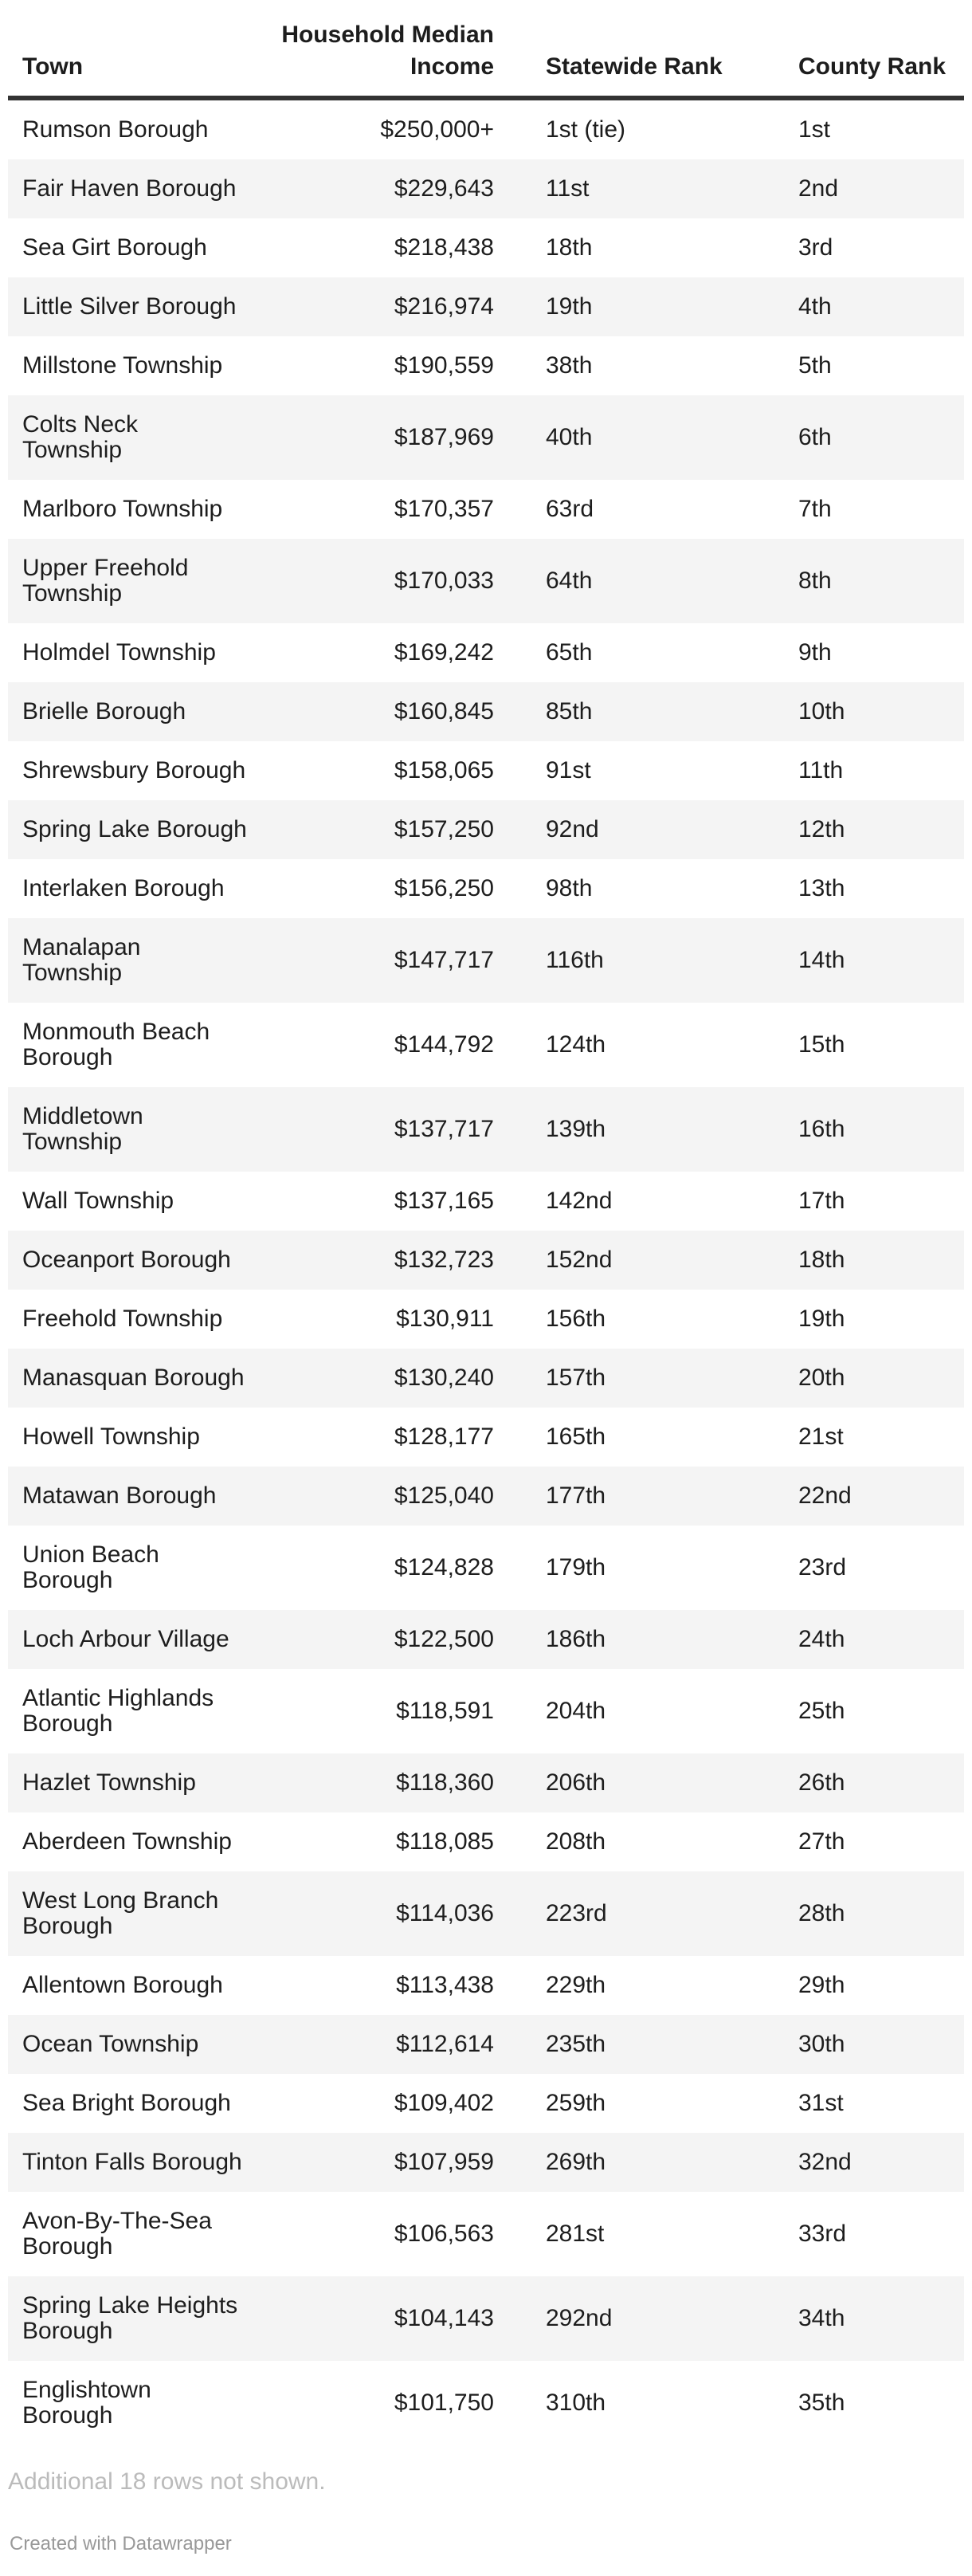 The image size is (972, 2576). I want to click on table-row: Loch Arbour Village $122,500 186th 24th, so click(486, 1639).